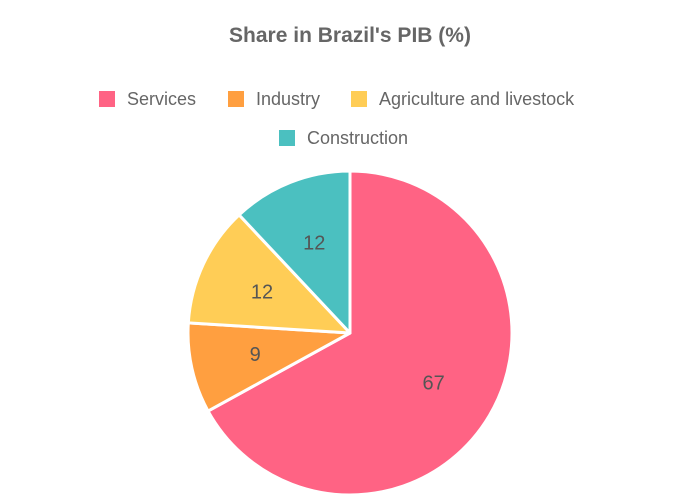 This screenshot has width=700, height=500. Describe the element at coordinates (294, 252) in the screenshot. I see `pie-slice-construction` at that location.